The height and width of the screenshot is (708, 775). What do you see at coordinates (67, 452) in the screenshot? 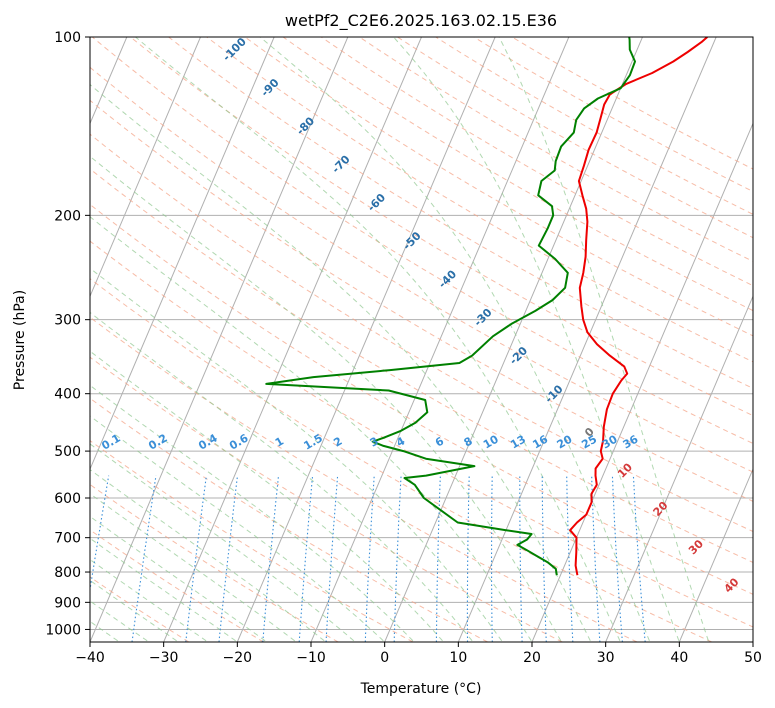
I see `y-tick-label: 500` at bounding box center [67, 452].